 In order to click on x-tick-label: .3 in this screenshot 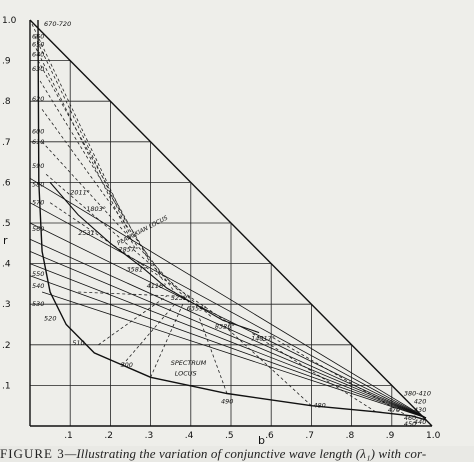, I will do `click(149, 436)`.